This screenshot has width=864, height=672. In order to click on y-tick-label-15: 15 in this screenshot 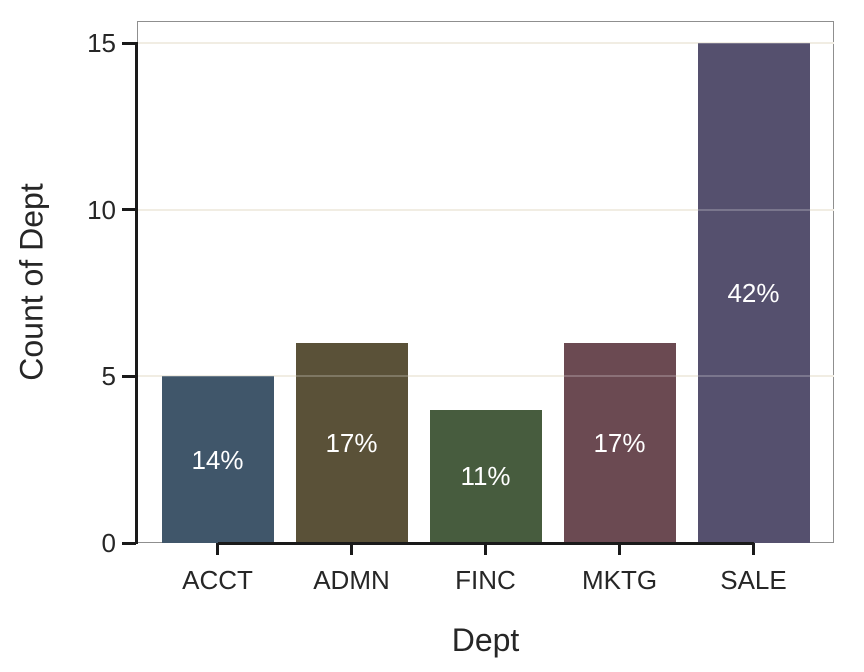, I will do `click(101, 43)`.